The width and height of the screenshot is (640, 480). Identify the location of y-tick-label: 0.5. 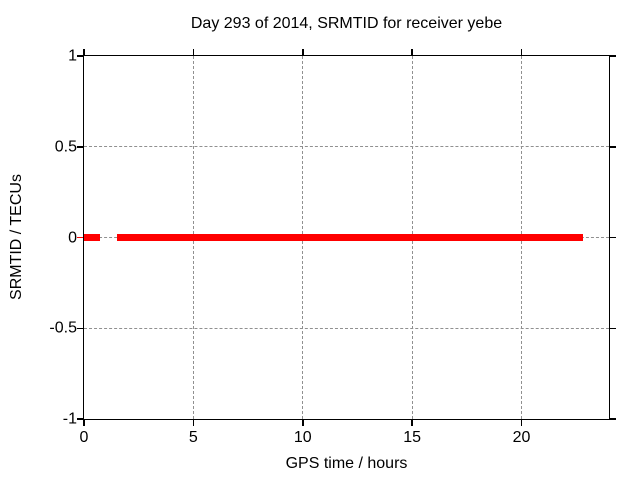
(65, 147).